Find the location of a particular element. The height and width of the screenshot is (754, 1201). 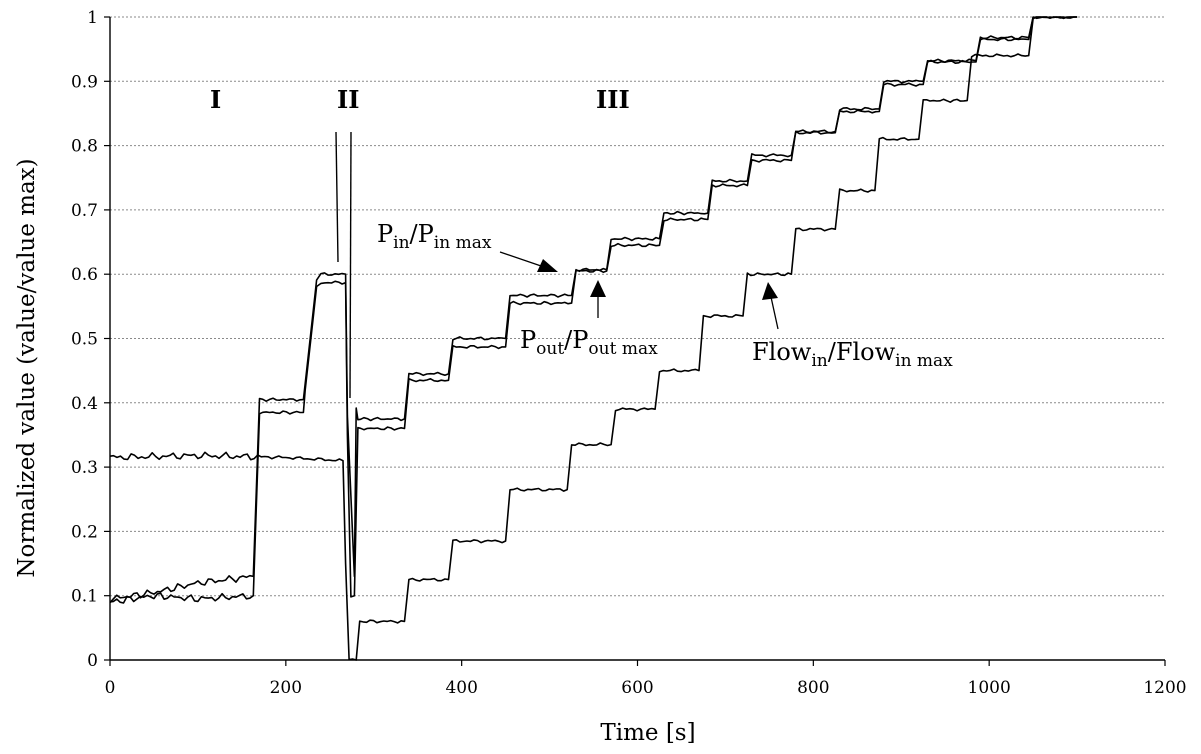

y-tick-label: 0.6 is located at coordinates (84, 275).